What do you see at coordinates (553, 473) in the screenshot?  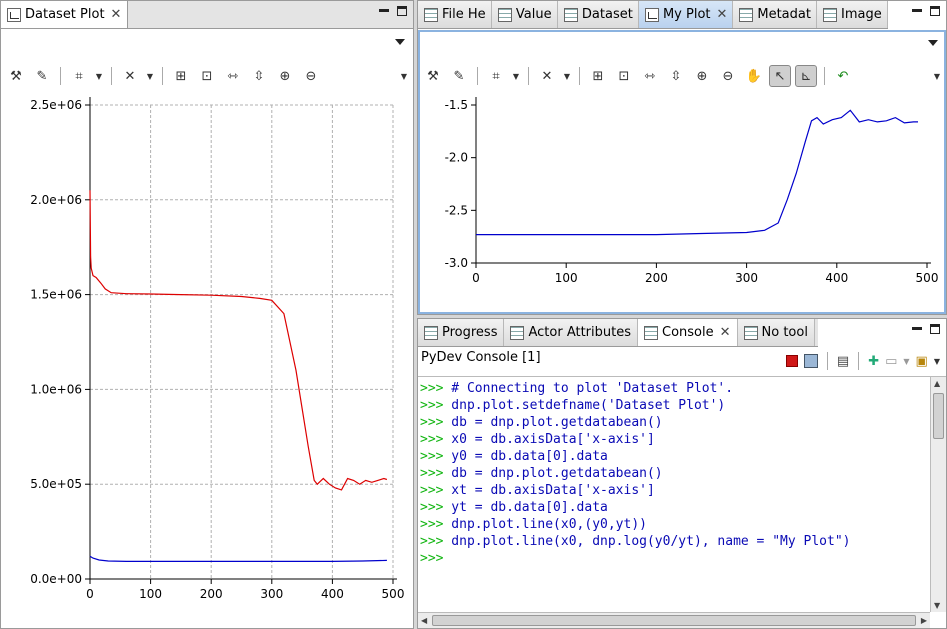 I see `console-code: db = dnp.plot.getdatabean()` at bounding box center [553, 473].